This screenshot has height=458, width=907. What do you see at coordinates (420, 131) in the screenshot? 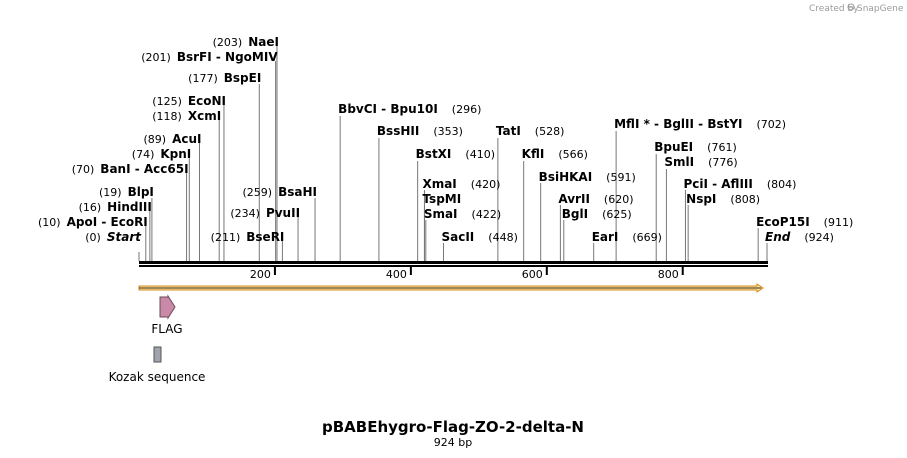
I see `site-label-bsshii: BssHII (353)` at bounding box center [420, 131].